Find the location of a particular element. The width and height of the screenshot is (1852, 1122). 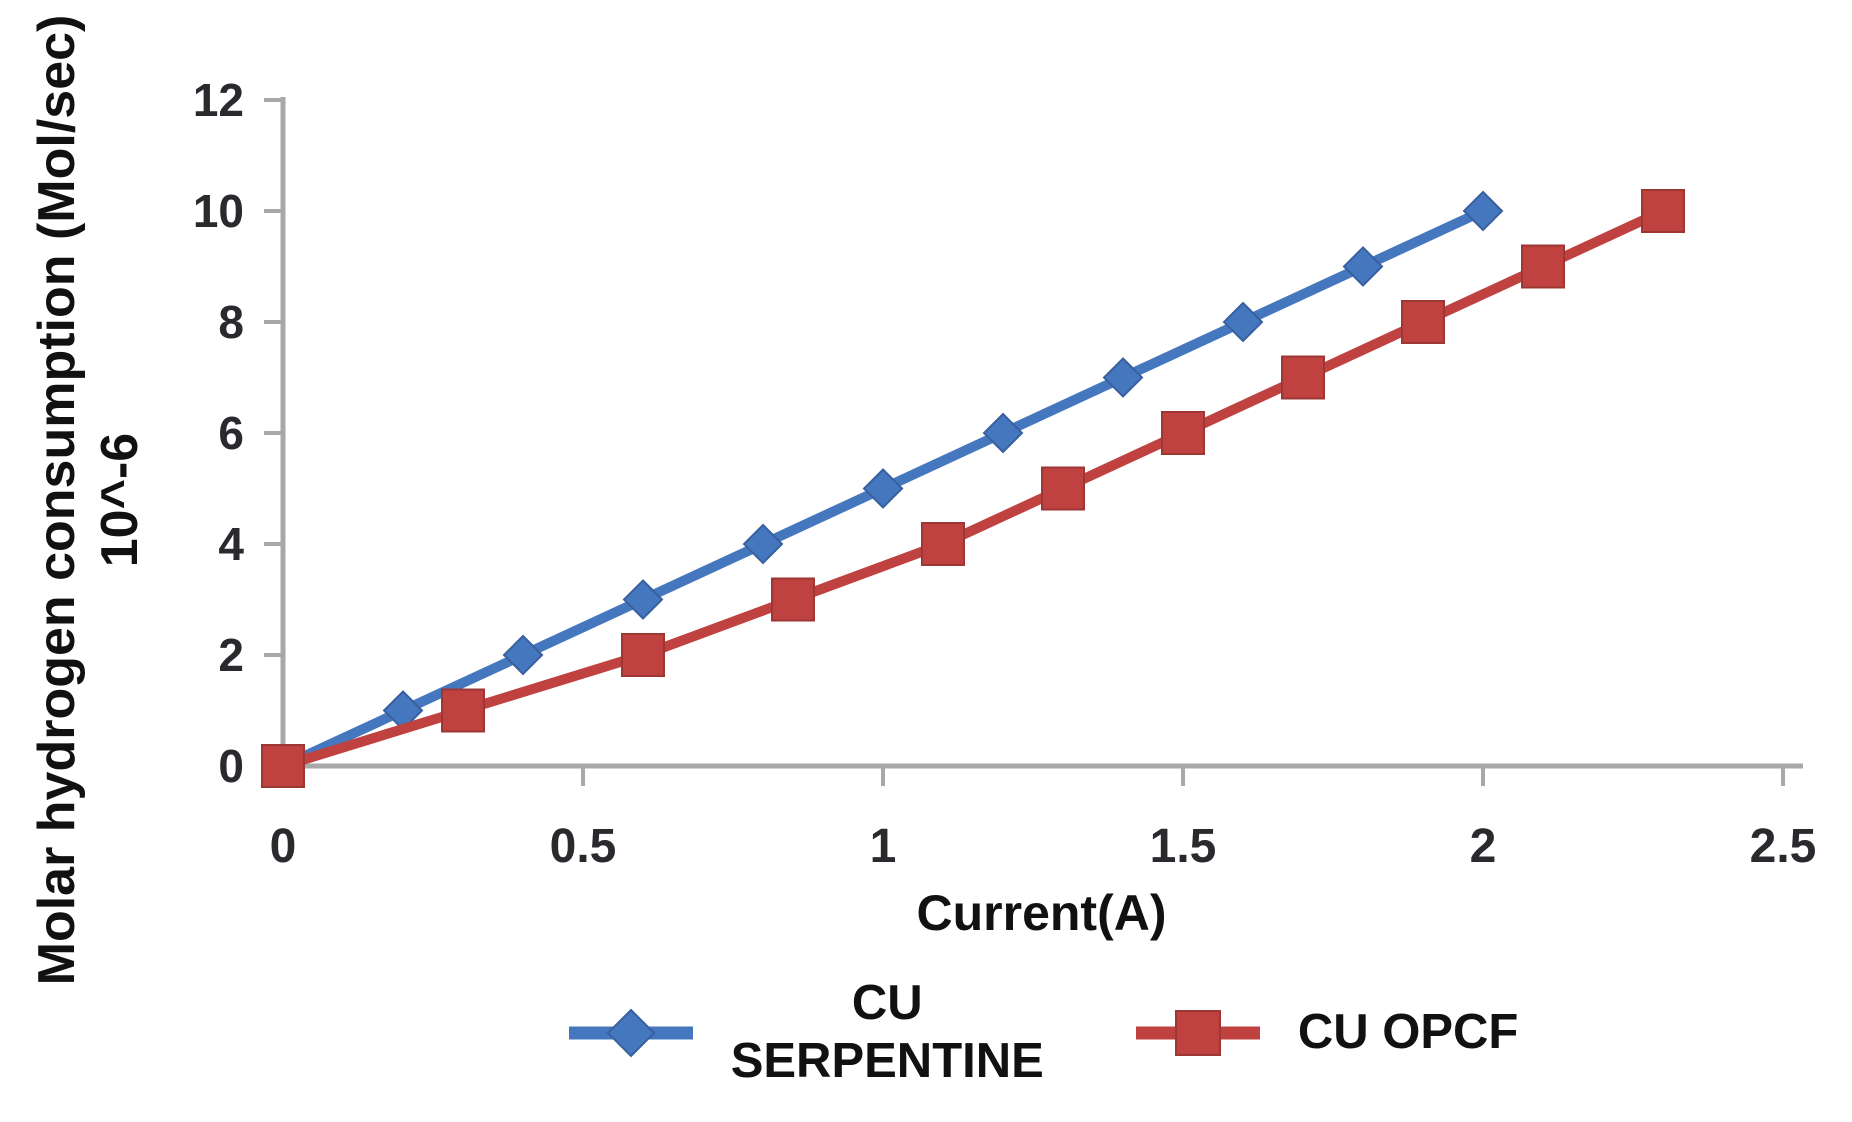

x-tick-label: 1 is located at coordinates (883, 846).